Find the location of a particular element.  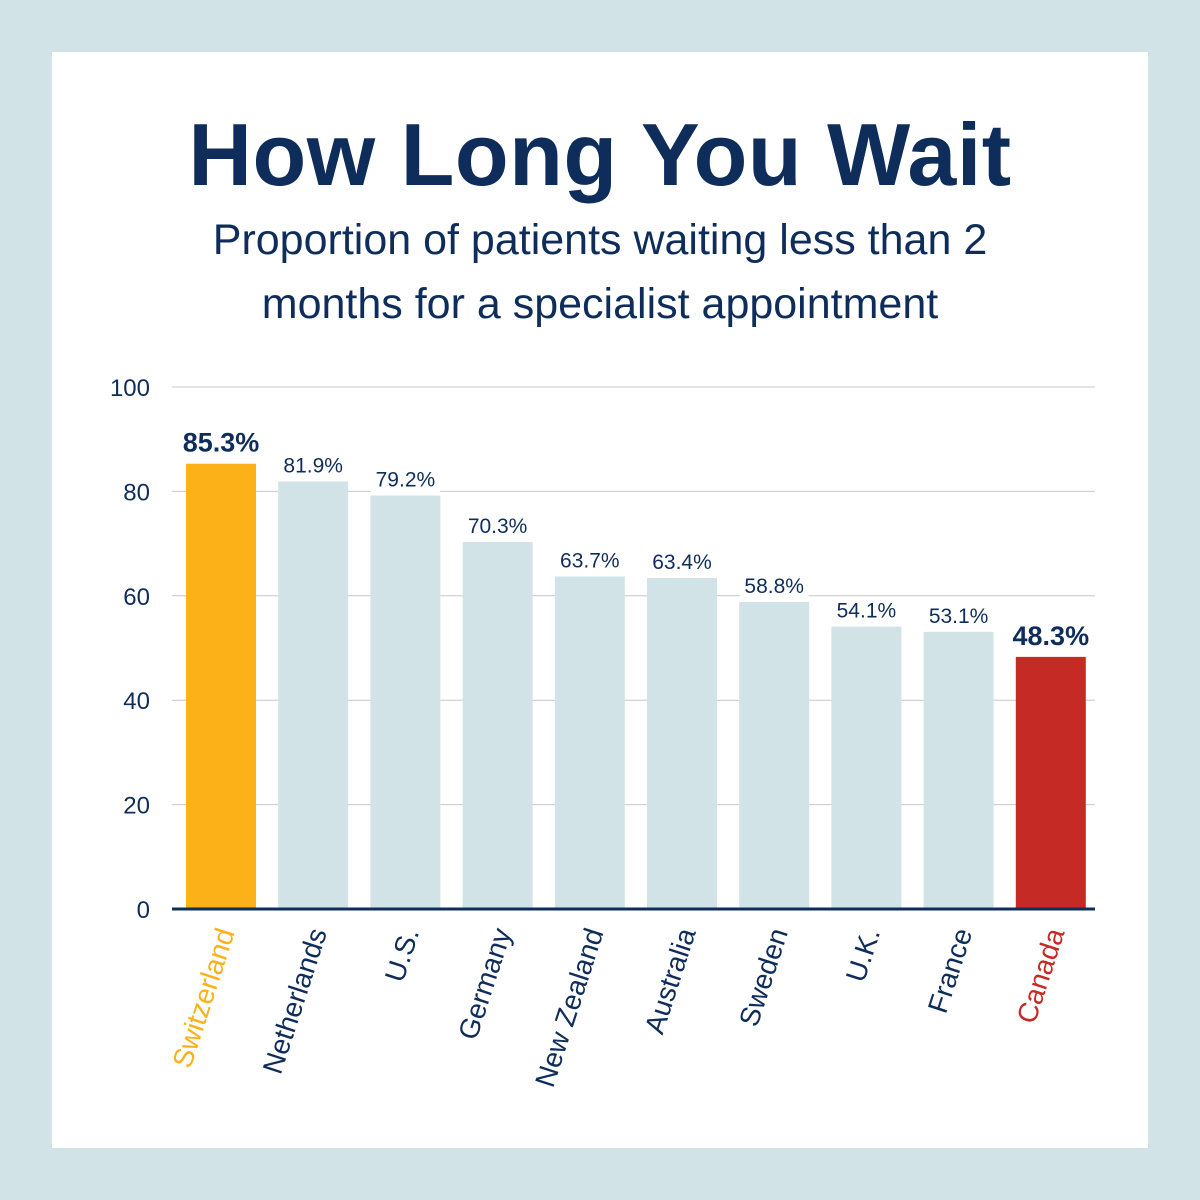

data-label: 63.7% is located at coordinates (590, 560).